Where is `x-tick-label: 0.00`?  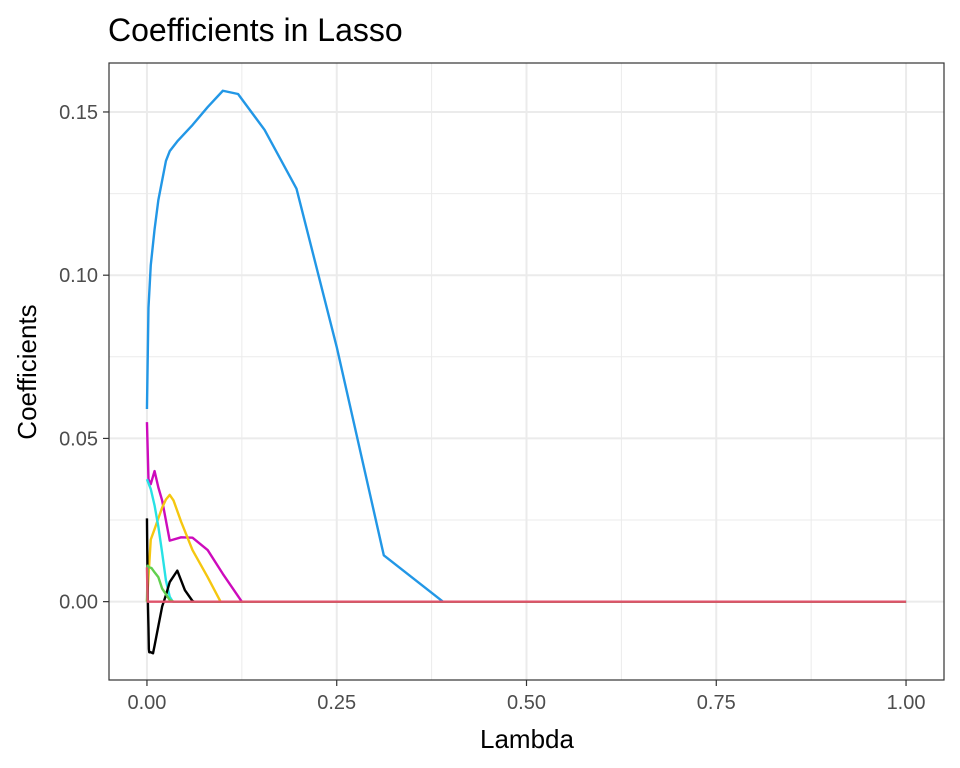 x-tick-label: 0.00 is located at coordinates (146, 703).